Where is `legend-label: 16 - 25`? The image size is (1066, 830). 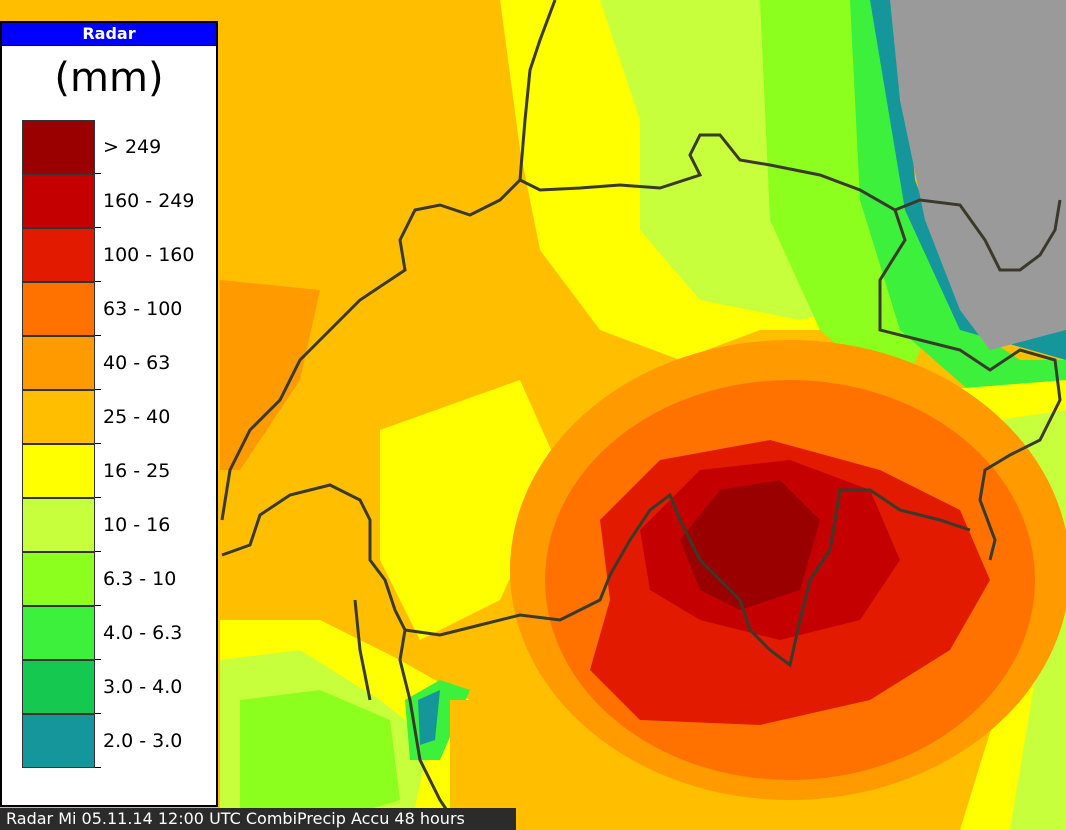
legend-label: 16 - 25 is located at coordinates (137, 471).